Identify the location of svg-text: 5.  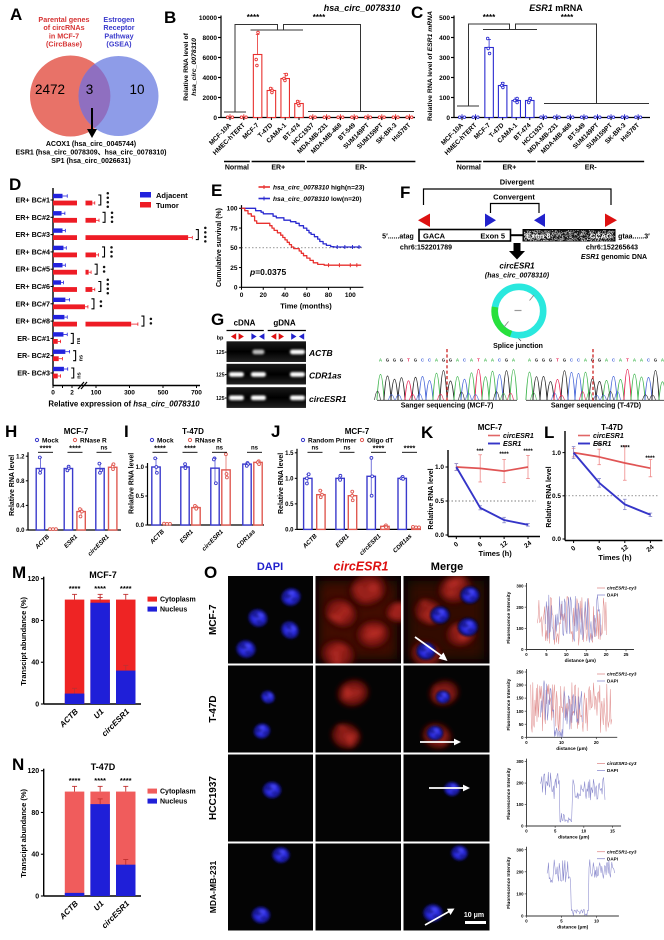
(546, 654).